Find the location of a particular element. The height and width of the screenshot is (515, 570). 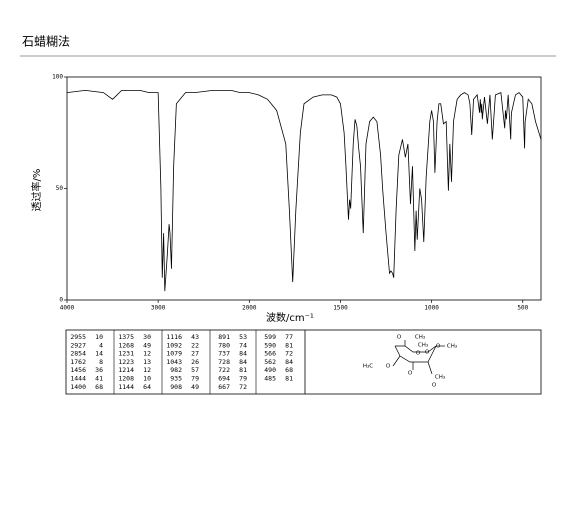

wavenumber: 1116 is located at coordinates (174, 337).